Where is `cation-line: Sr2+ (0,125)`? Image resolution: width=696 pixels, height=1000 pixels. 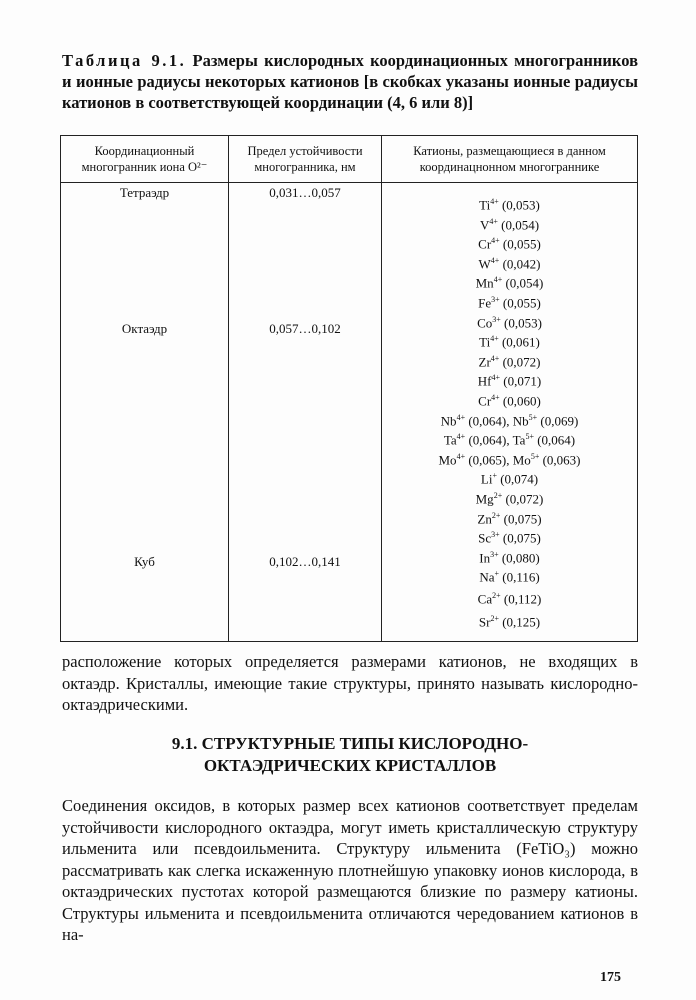
cation-line: Sr2+ (0,125) is located at coordinates (509, 618).